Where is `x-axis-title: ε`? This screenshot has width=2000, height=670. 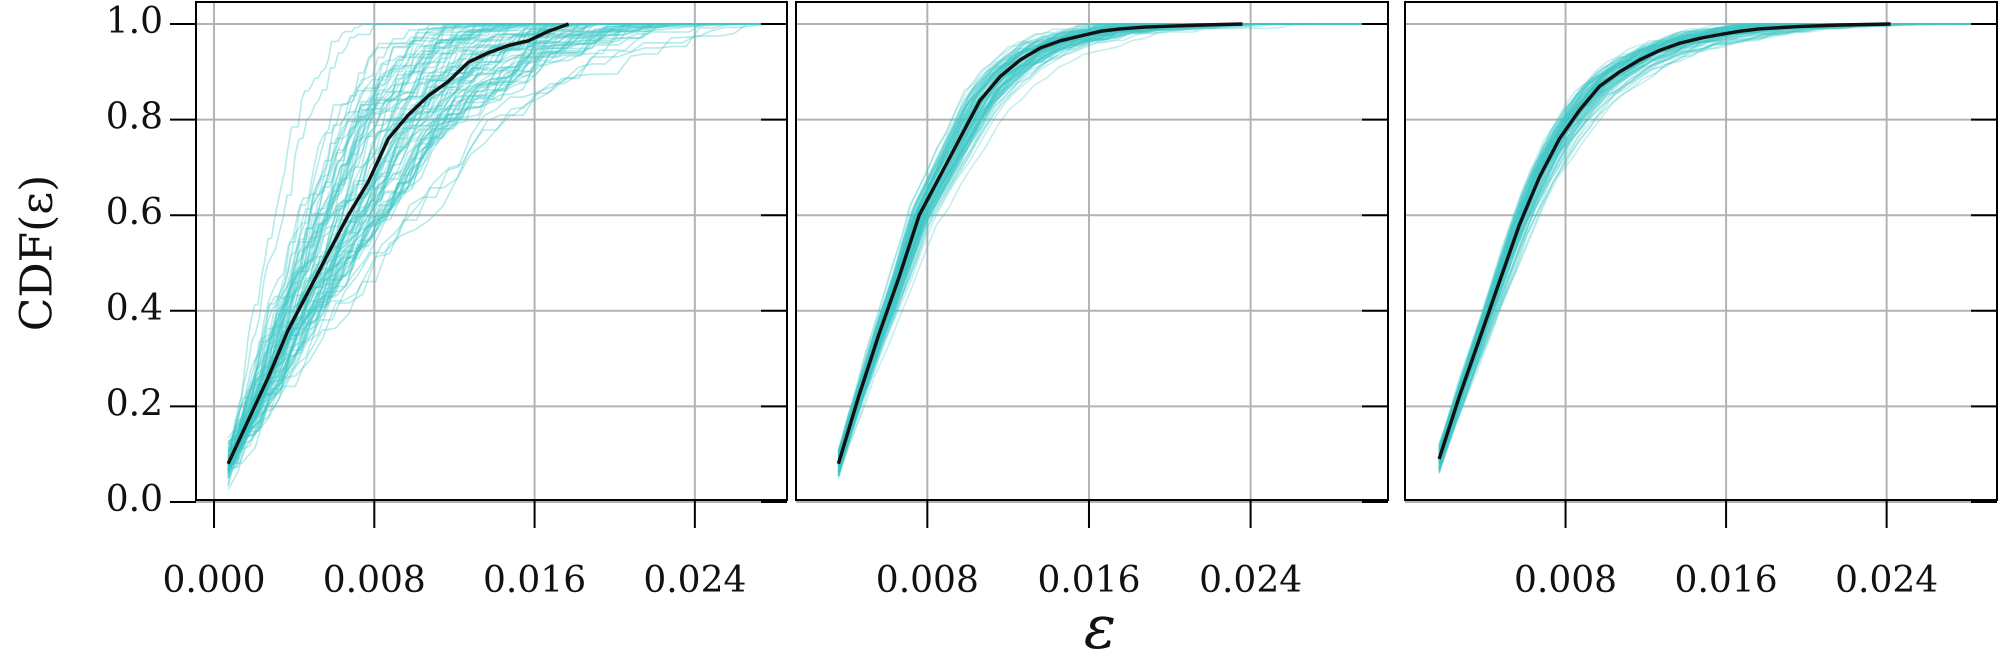 x-axis-title: ε is located at coordinates (1100, 628).